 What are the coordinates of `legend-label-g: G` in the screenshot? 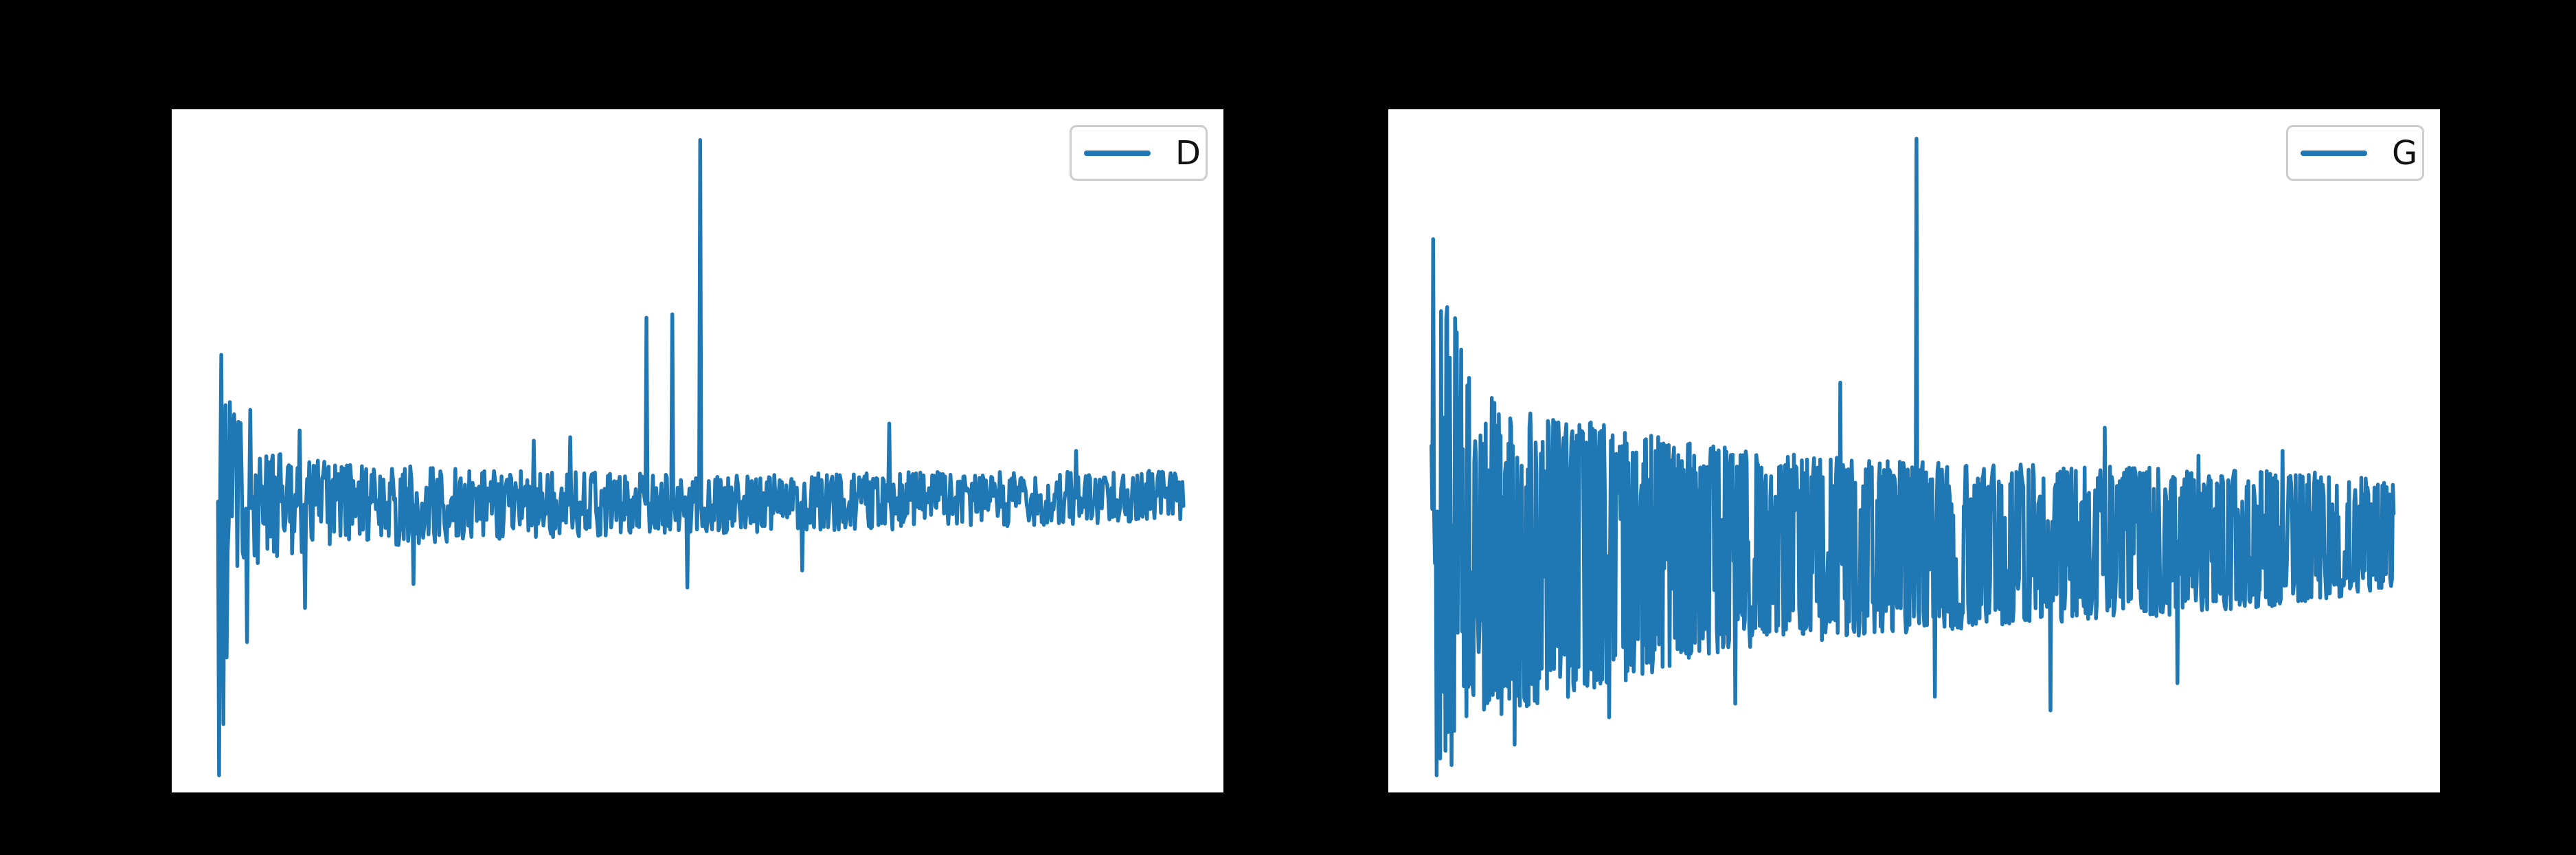 It's located at (2405, 153).